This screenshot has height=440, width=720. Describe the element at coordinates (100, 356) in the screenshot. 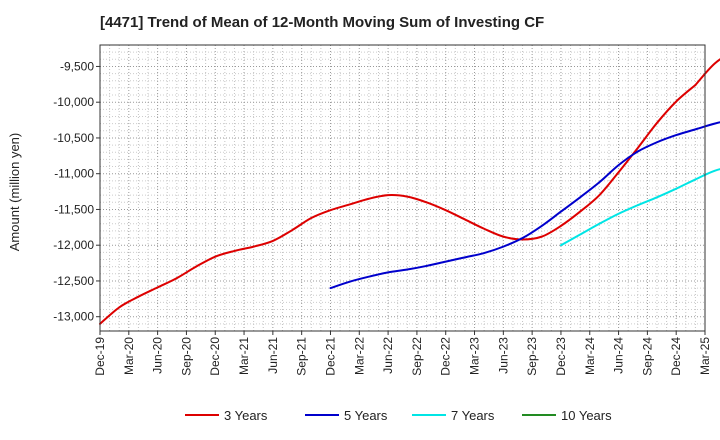

I see `x-tick-label: Dec-19` at that location.